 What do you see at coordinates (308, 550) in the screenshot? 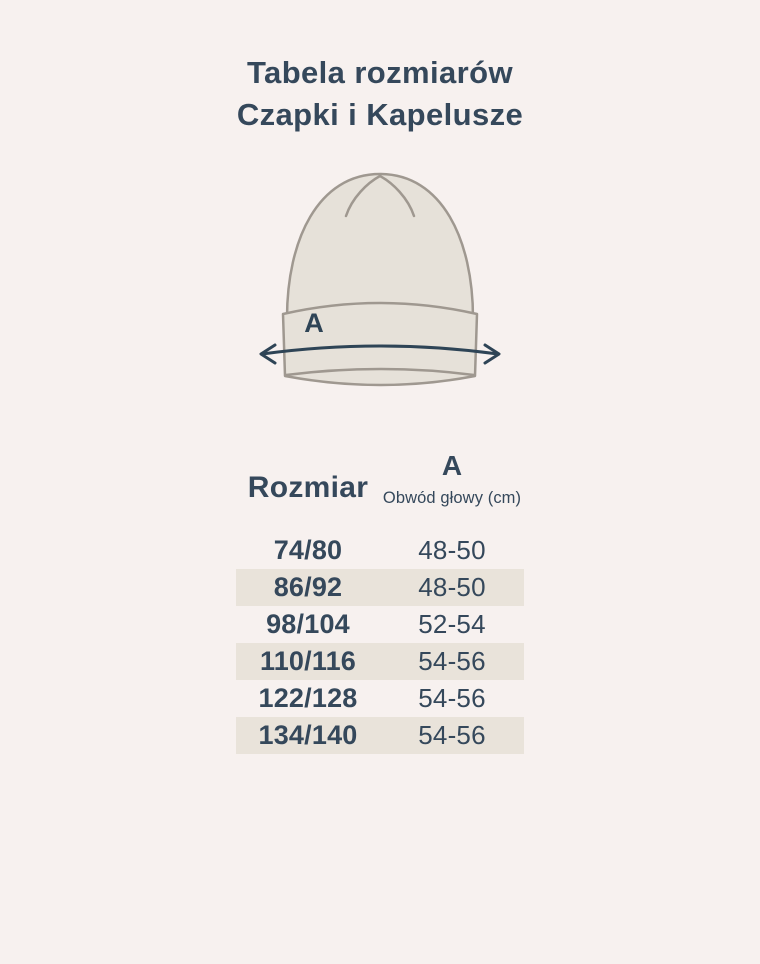
I see `size-cell: 74/80` at bounding box center [308, 550].